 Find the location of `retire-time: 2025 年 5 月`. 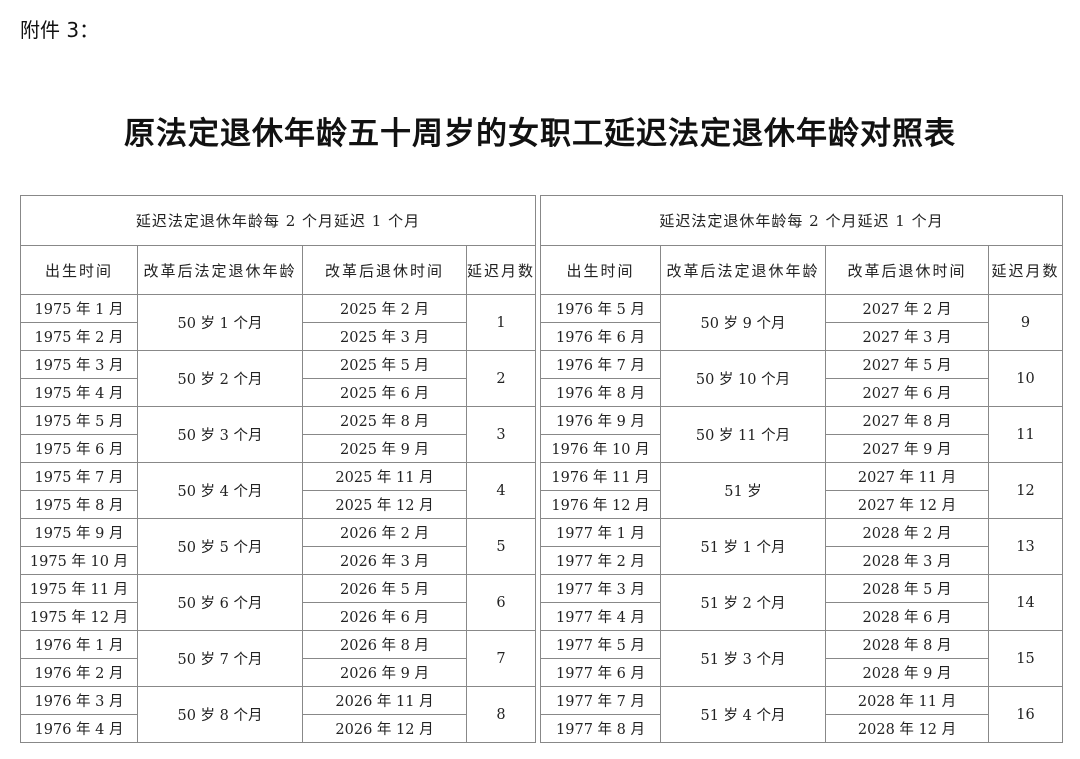

retire-time: 2025 年 5 月 is located at coordinates (384, 364).